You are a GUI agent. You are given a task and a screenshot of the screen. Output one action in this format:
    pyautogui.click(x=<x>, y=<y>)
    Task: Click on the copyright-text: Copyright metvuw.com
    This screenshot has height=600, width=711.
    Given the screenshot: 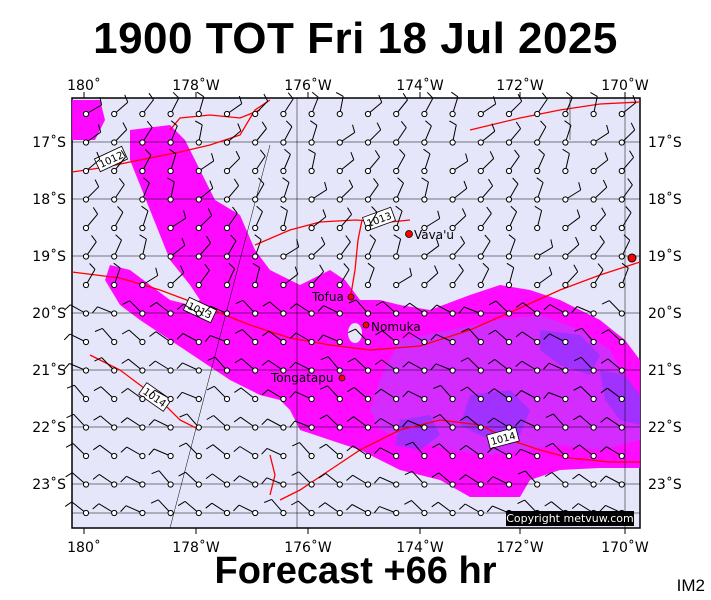 What is the action you would take?
    pyautogui.click(x=570, y=518)
    